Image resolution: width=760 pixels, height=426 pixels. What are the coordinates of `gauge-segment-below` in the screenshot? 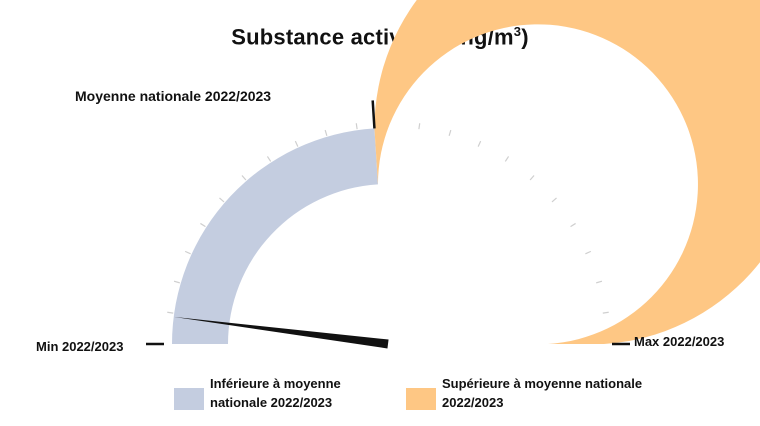 It's located at (275, 236).